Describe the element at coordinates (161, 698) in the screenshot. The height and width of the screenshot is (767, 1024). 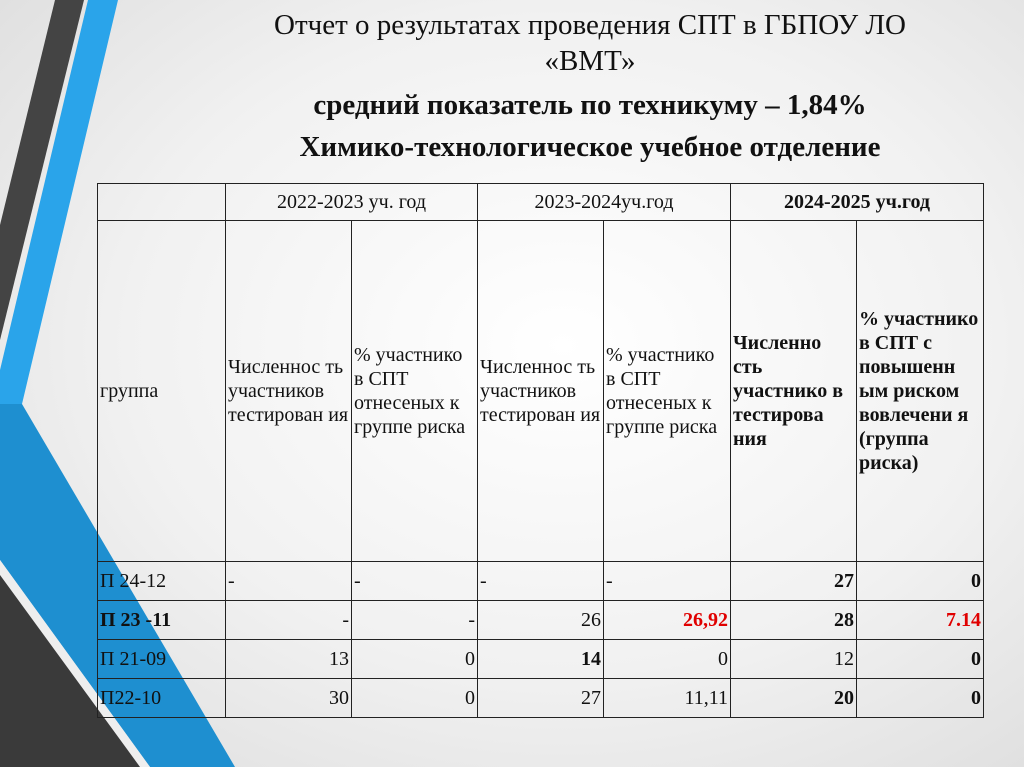
I see `group-cell: П22-10` at that location.